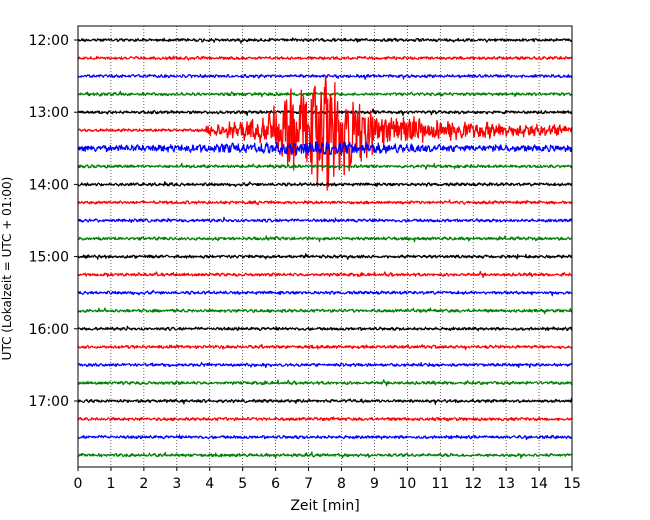  What do you see at coordinates (49, 113) in the screenshot?
I see `y-tick-label: 13:00` at bounding box center [49, 113].